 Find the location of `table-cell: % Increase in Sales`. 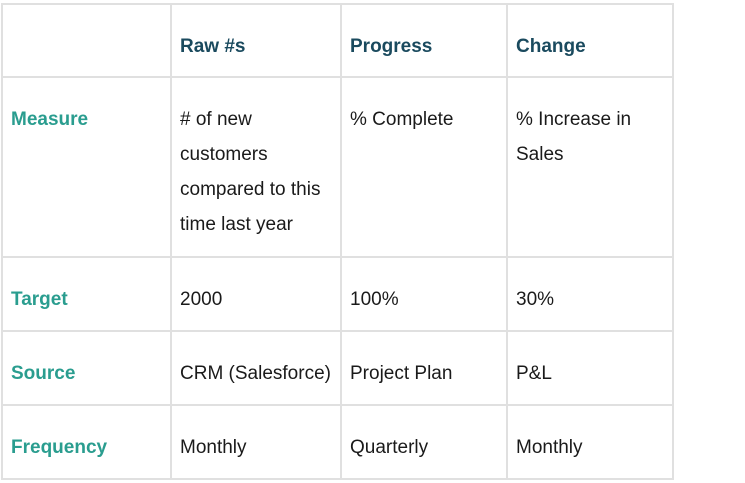

table-cell: % Increase in Sales is located at coordinates (590, 167).